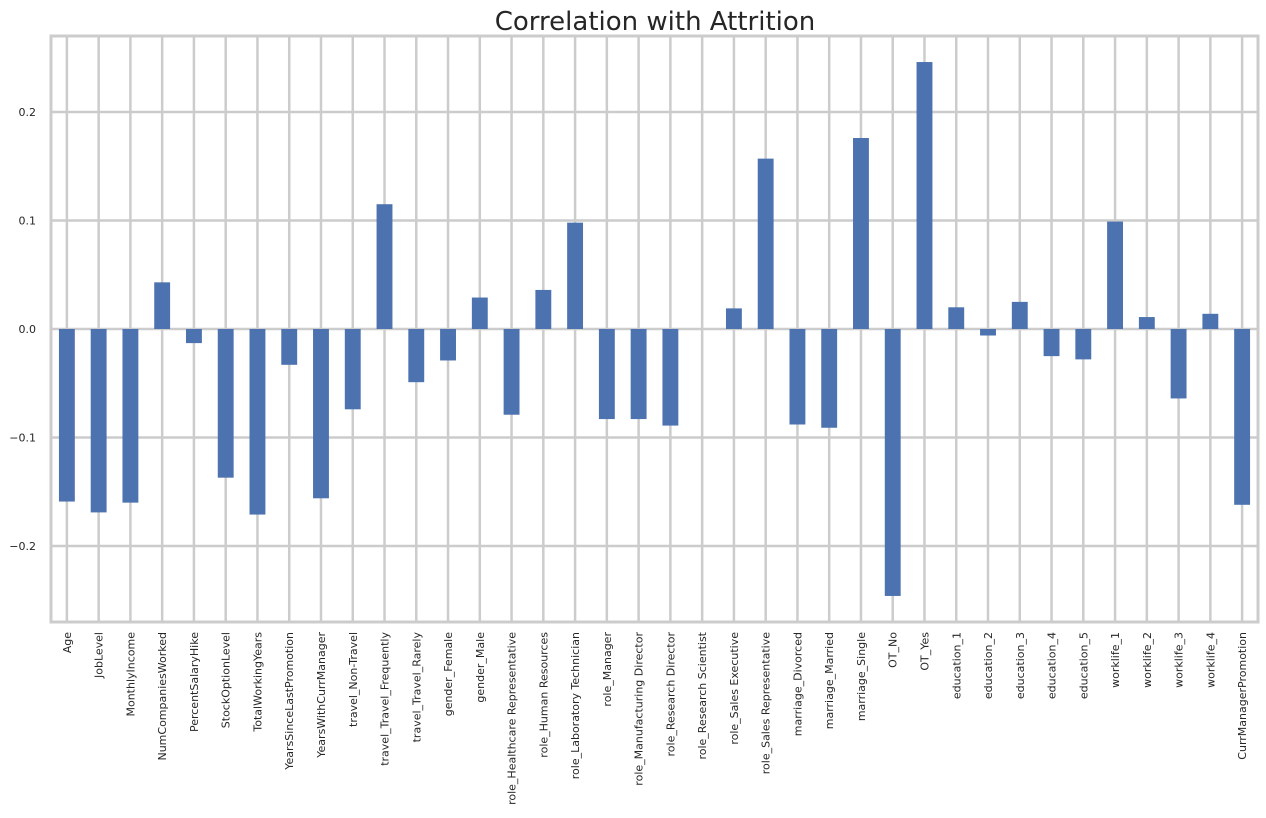  Describe the element at coordinates (353, 679) in the screenshot. I see `x-tick-label: travel_Non-Travel` at that location.